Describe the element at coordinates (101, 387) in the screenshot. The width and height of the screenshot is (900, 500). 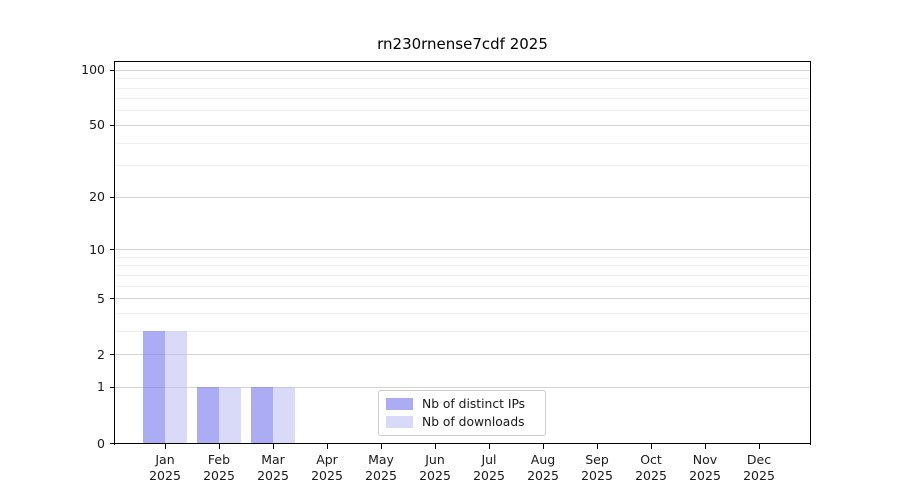
I see `y-tick-label: 1` at that location.